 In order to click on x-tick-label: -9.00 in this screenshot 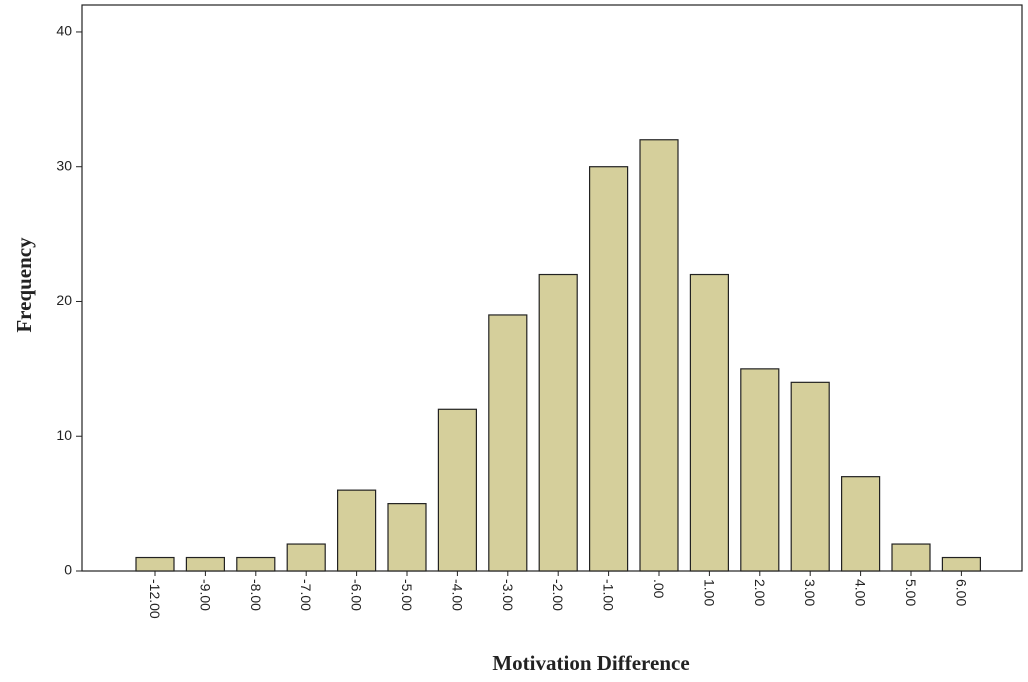, I will do `click(205, 595)`.